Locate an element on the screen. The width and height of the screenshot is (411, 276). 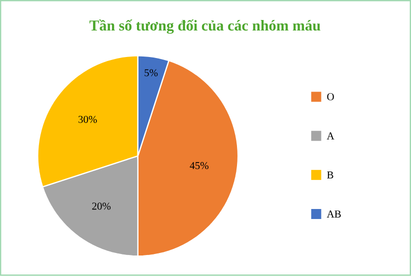
data-label: 20% is located at coordinates (101, 206).